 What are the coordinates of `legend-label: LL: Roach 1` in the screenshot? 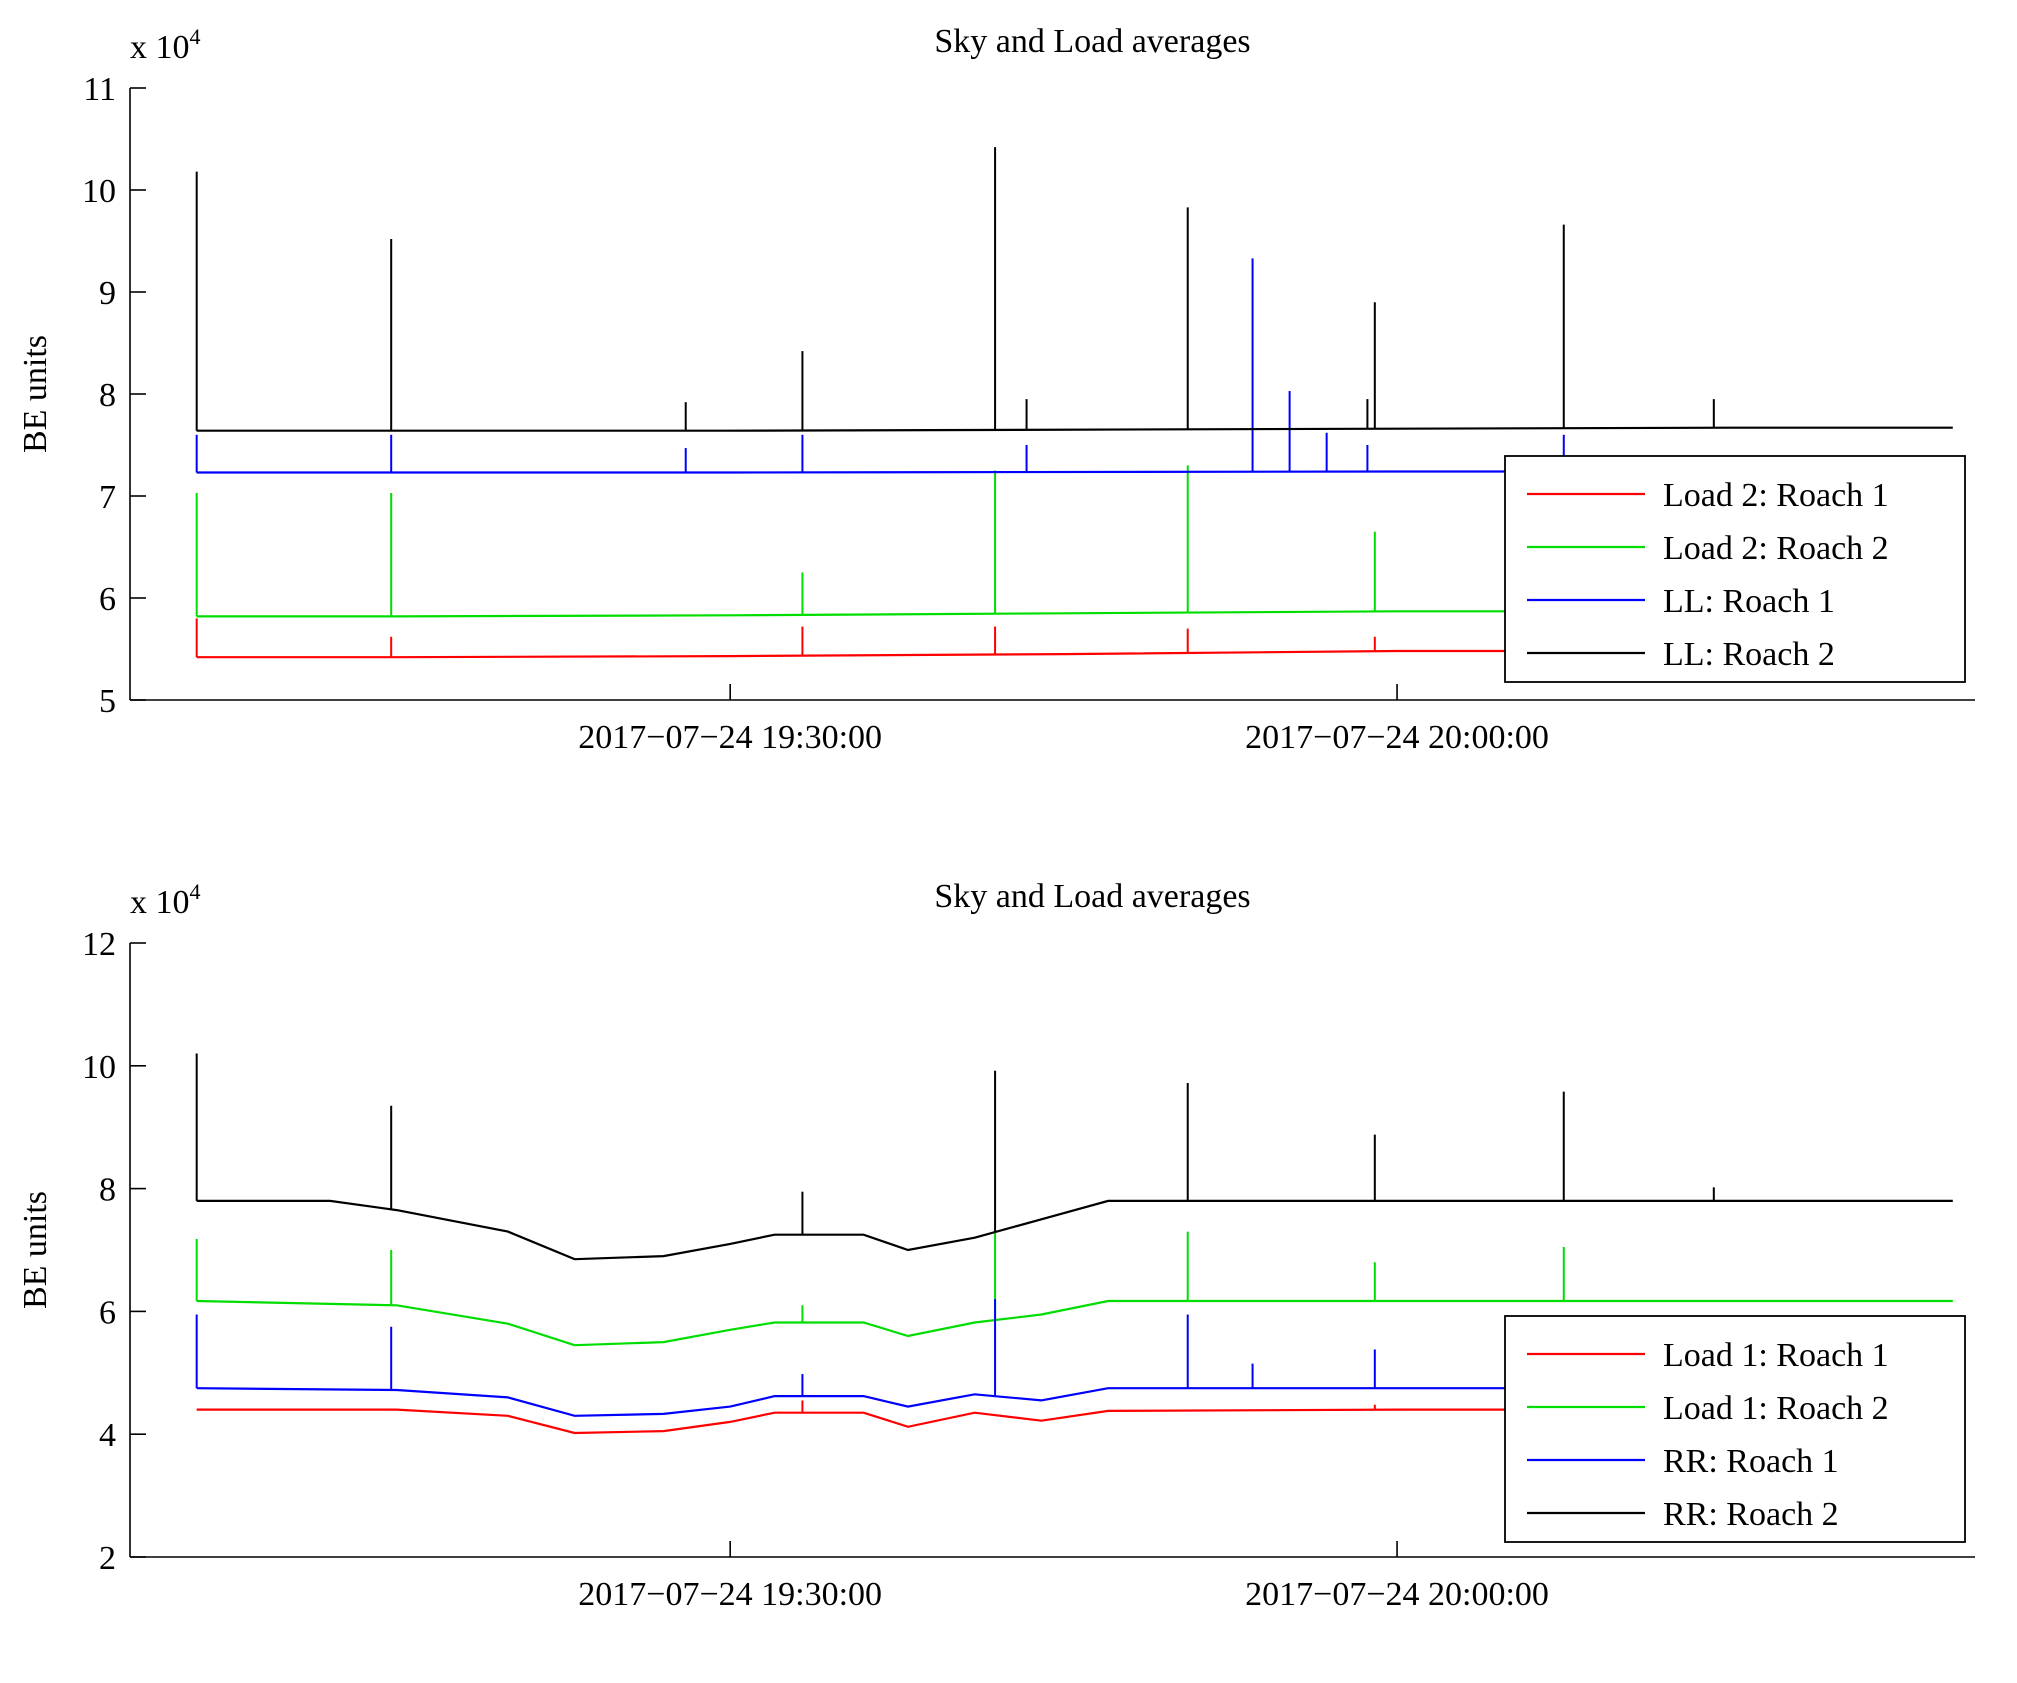 It's located at (1749, 601).